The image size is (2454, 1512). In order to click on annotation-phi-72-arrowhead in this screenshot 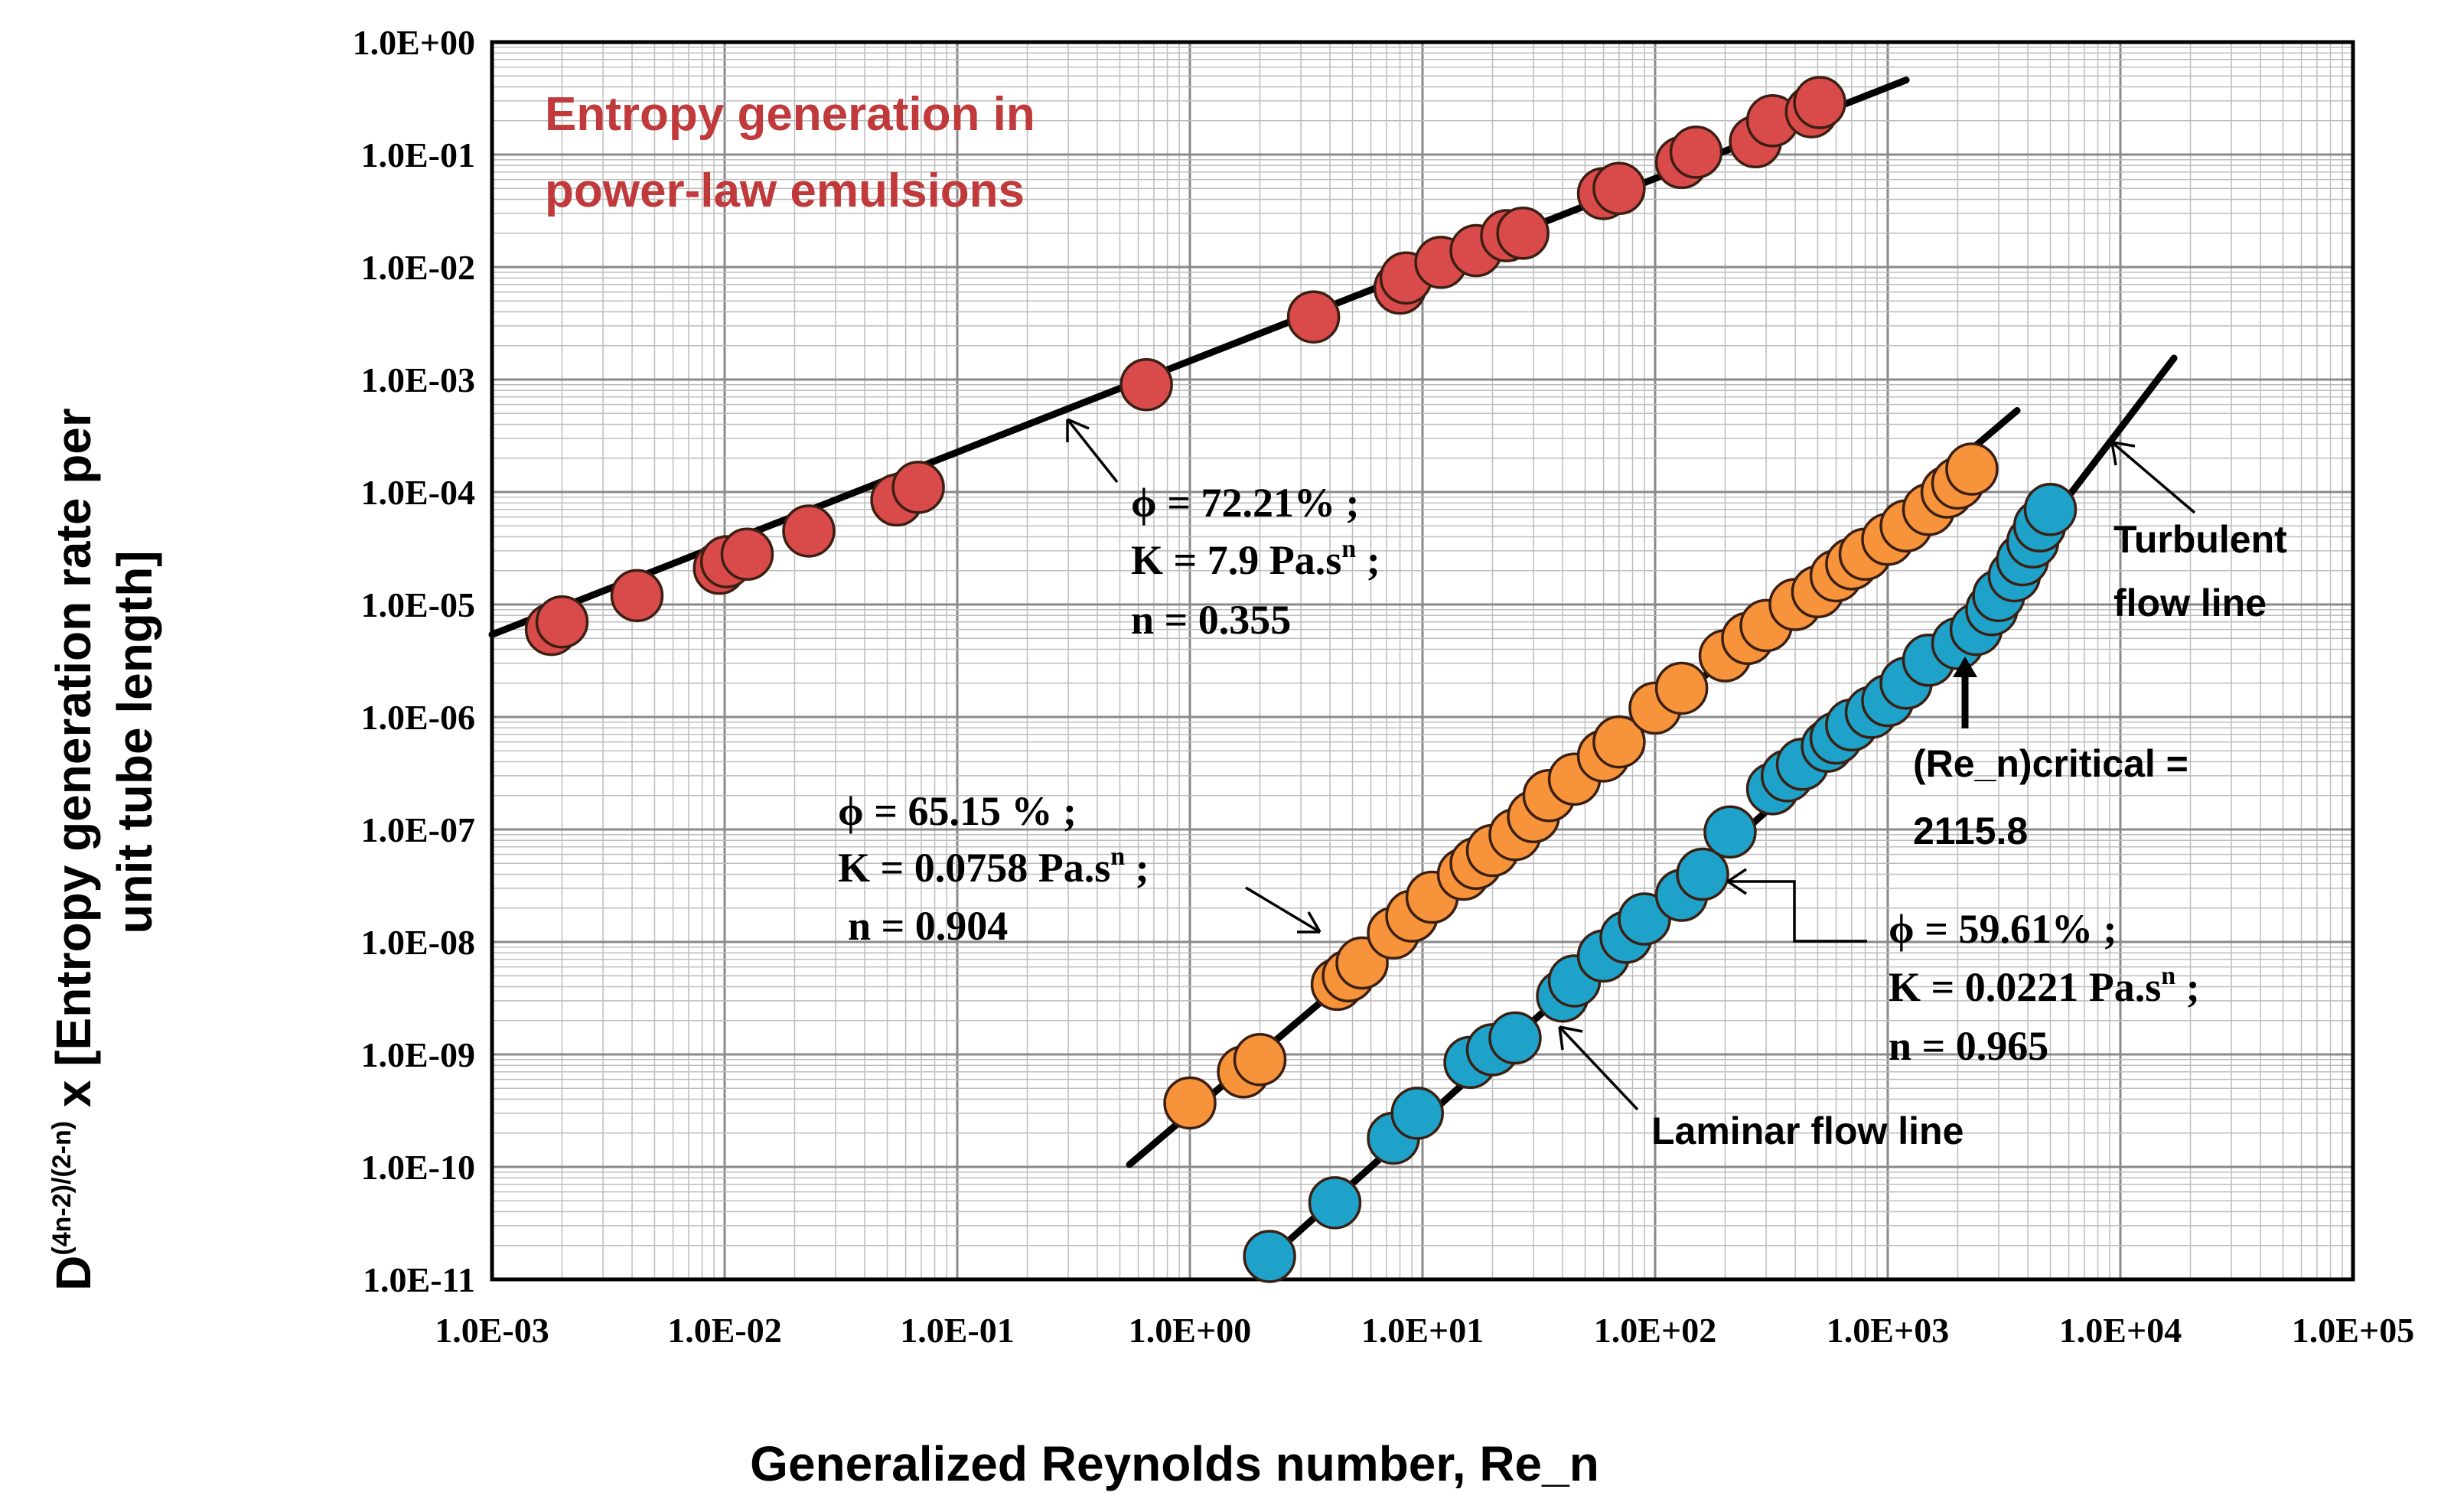, I will do `click(1078, 430)`.